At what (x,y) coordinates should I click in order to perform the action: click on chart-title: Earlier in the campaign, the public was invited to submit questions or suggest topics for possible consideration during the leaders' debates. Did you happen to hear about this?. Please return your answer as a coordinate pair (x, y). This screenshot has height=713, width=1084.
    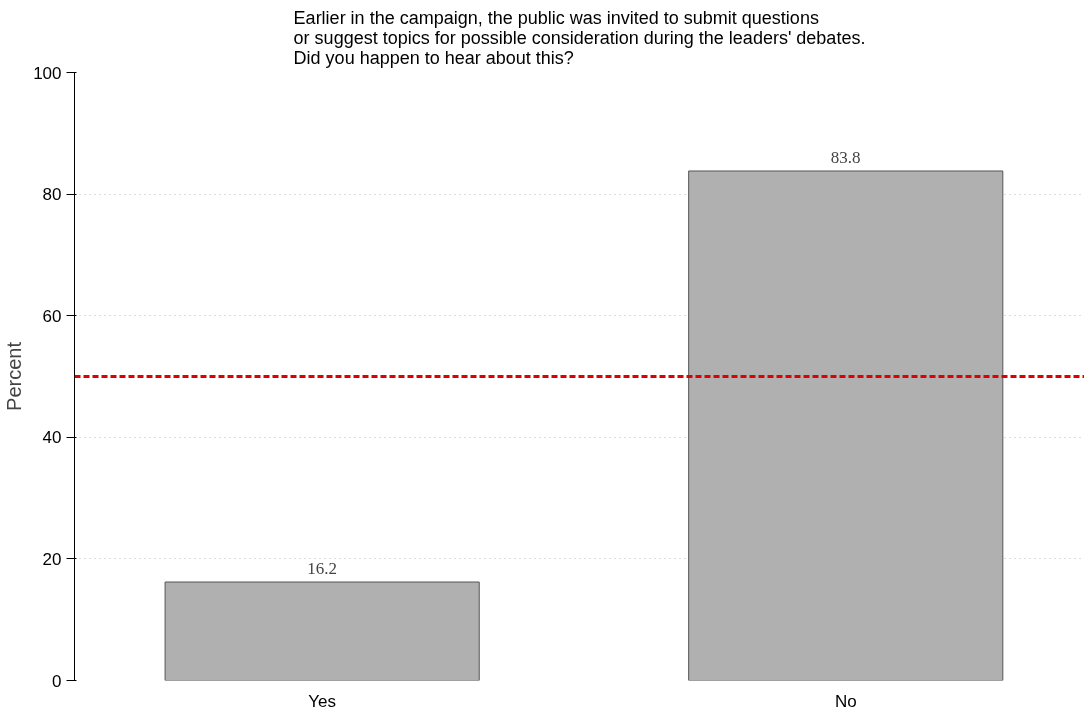
    Looking at the image, I should click on (579, 37).